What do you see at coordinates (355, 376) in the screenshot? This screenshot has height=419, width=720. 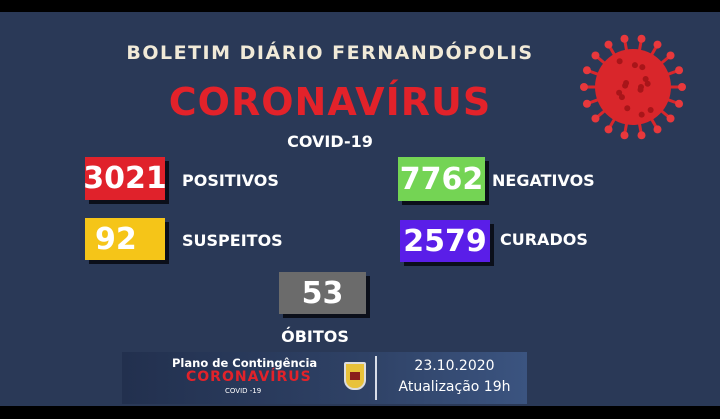 I see `city-crest-icon` at bounding box center [355, 376].